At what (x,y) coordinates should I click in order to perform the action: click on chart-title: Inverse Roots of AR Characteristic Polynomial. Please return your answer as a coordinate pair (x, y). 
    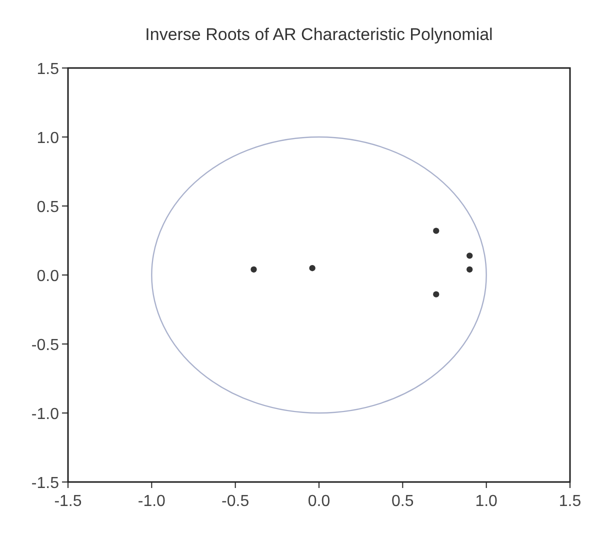
    Looking at the image, I should click on (319, 34).